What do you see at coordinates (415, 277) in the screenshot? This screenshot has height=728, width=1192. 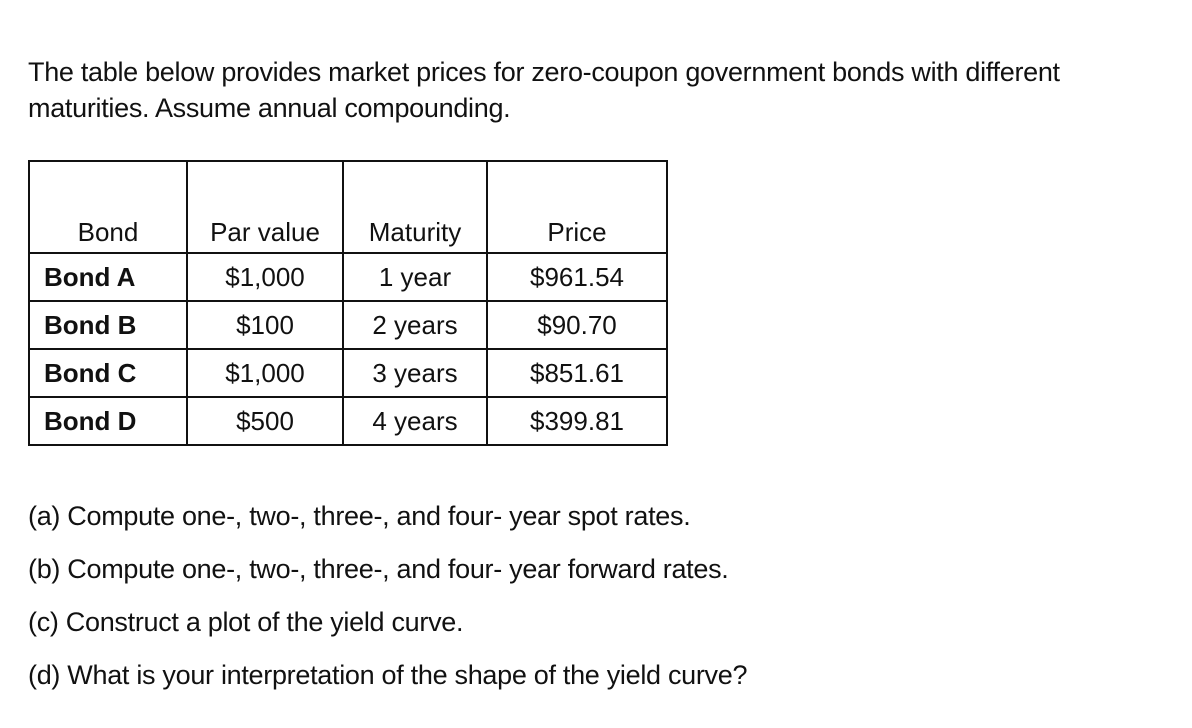 I see `maturity: 1 year` at bounding box center [415, 277].